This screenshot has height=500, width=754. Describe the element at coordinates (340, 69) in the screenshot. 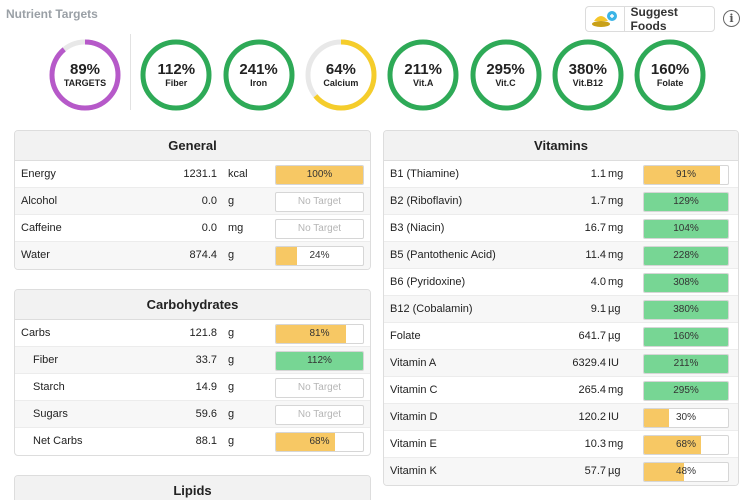

I see `ring-percent: 64%` at that location.